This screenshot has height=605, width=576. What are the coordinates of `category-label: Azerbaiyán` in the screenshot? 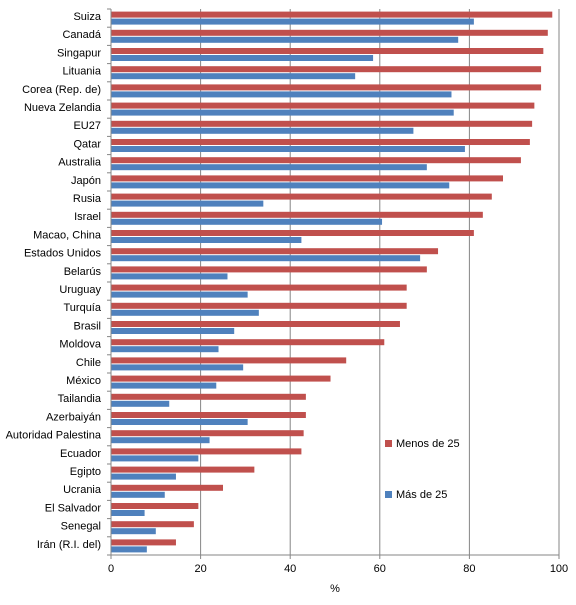 It's located at (73, 417).